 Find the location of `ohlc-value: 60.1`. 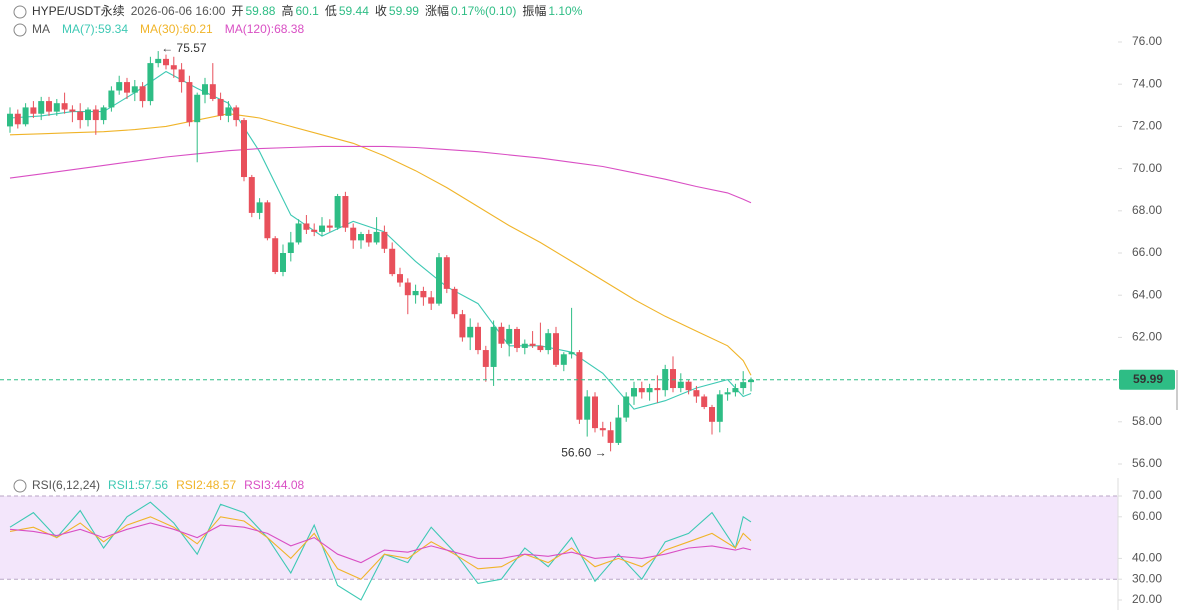

ohlc-value: 60.1 is located at coordinates (308, 11).